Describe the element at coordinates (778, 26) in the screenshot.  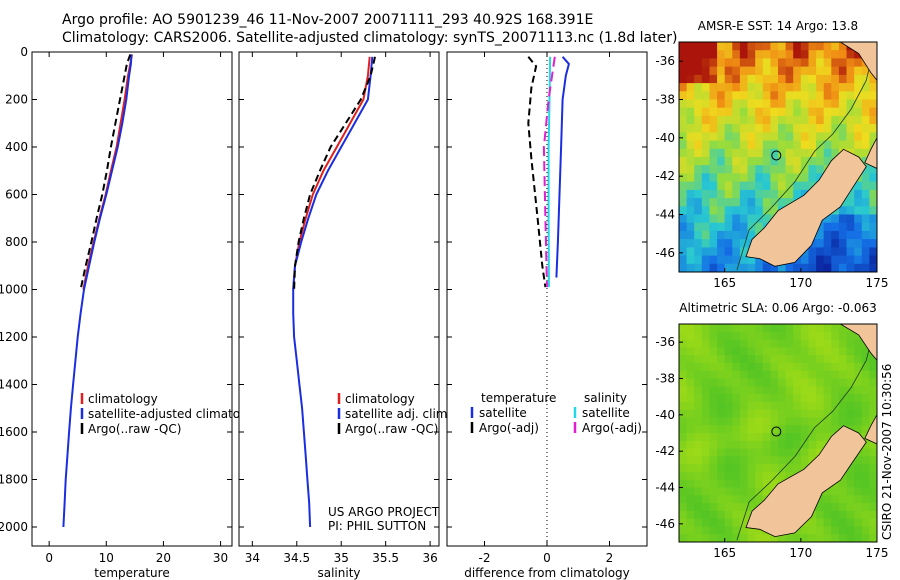
I see `sst-map-title: AMSR-E SST: 14 Argo: 13.8` at that location.